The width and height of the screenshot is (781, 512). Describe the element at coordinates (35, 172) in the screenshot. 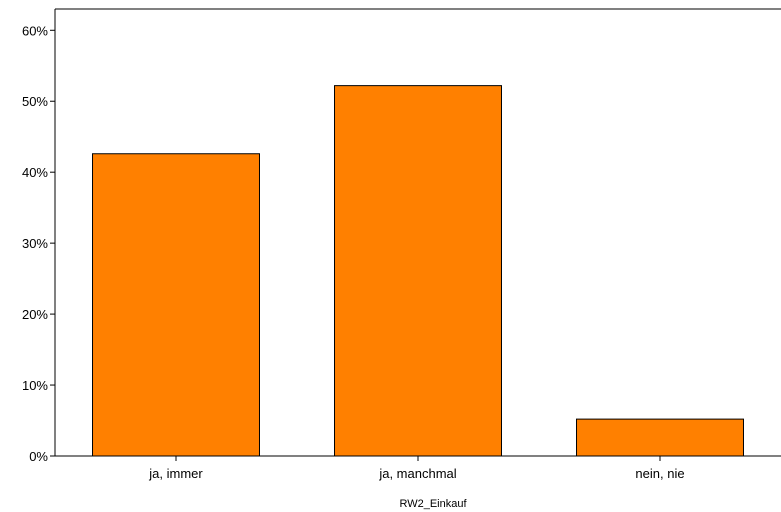

I see `y-tick-label: 40%` at that location.